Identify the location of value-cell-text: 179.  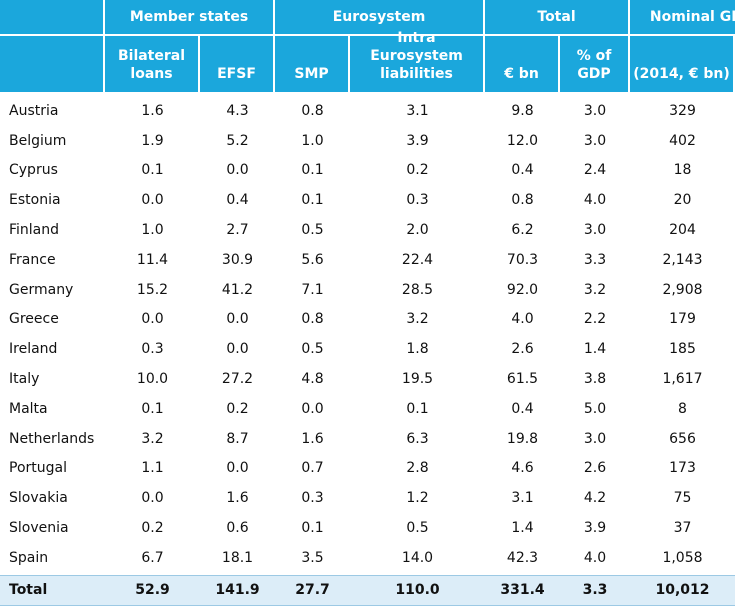
(682, 319).